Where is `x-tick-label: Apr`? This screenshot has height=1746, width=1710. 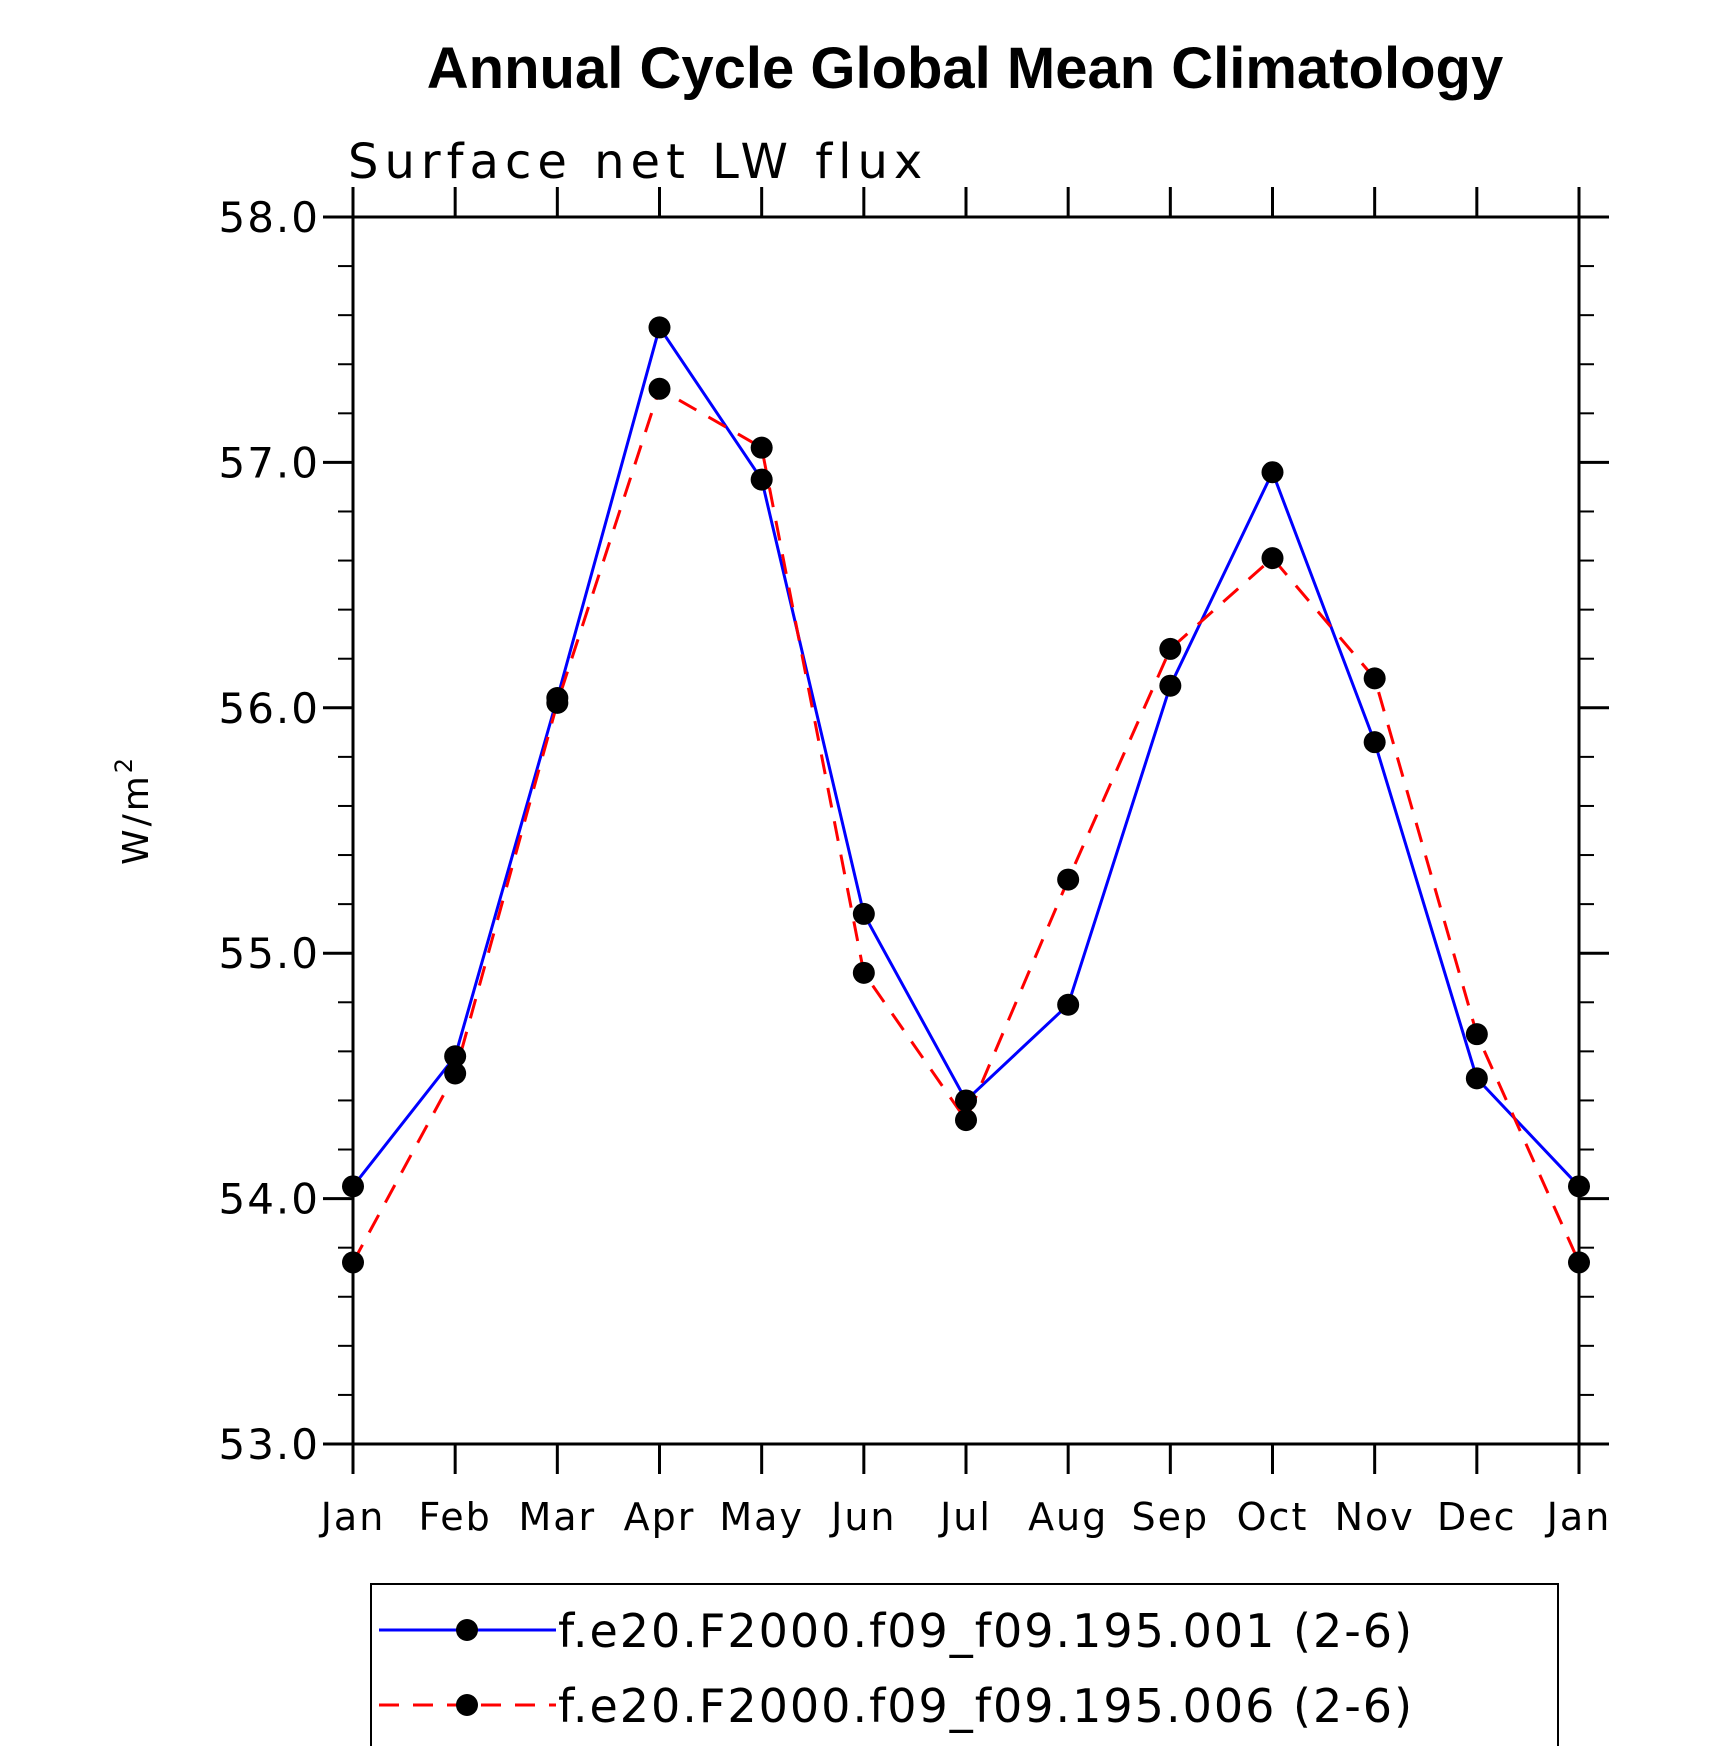 x-tick-label: Apr is located at coordinates (660, 1517).